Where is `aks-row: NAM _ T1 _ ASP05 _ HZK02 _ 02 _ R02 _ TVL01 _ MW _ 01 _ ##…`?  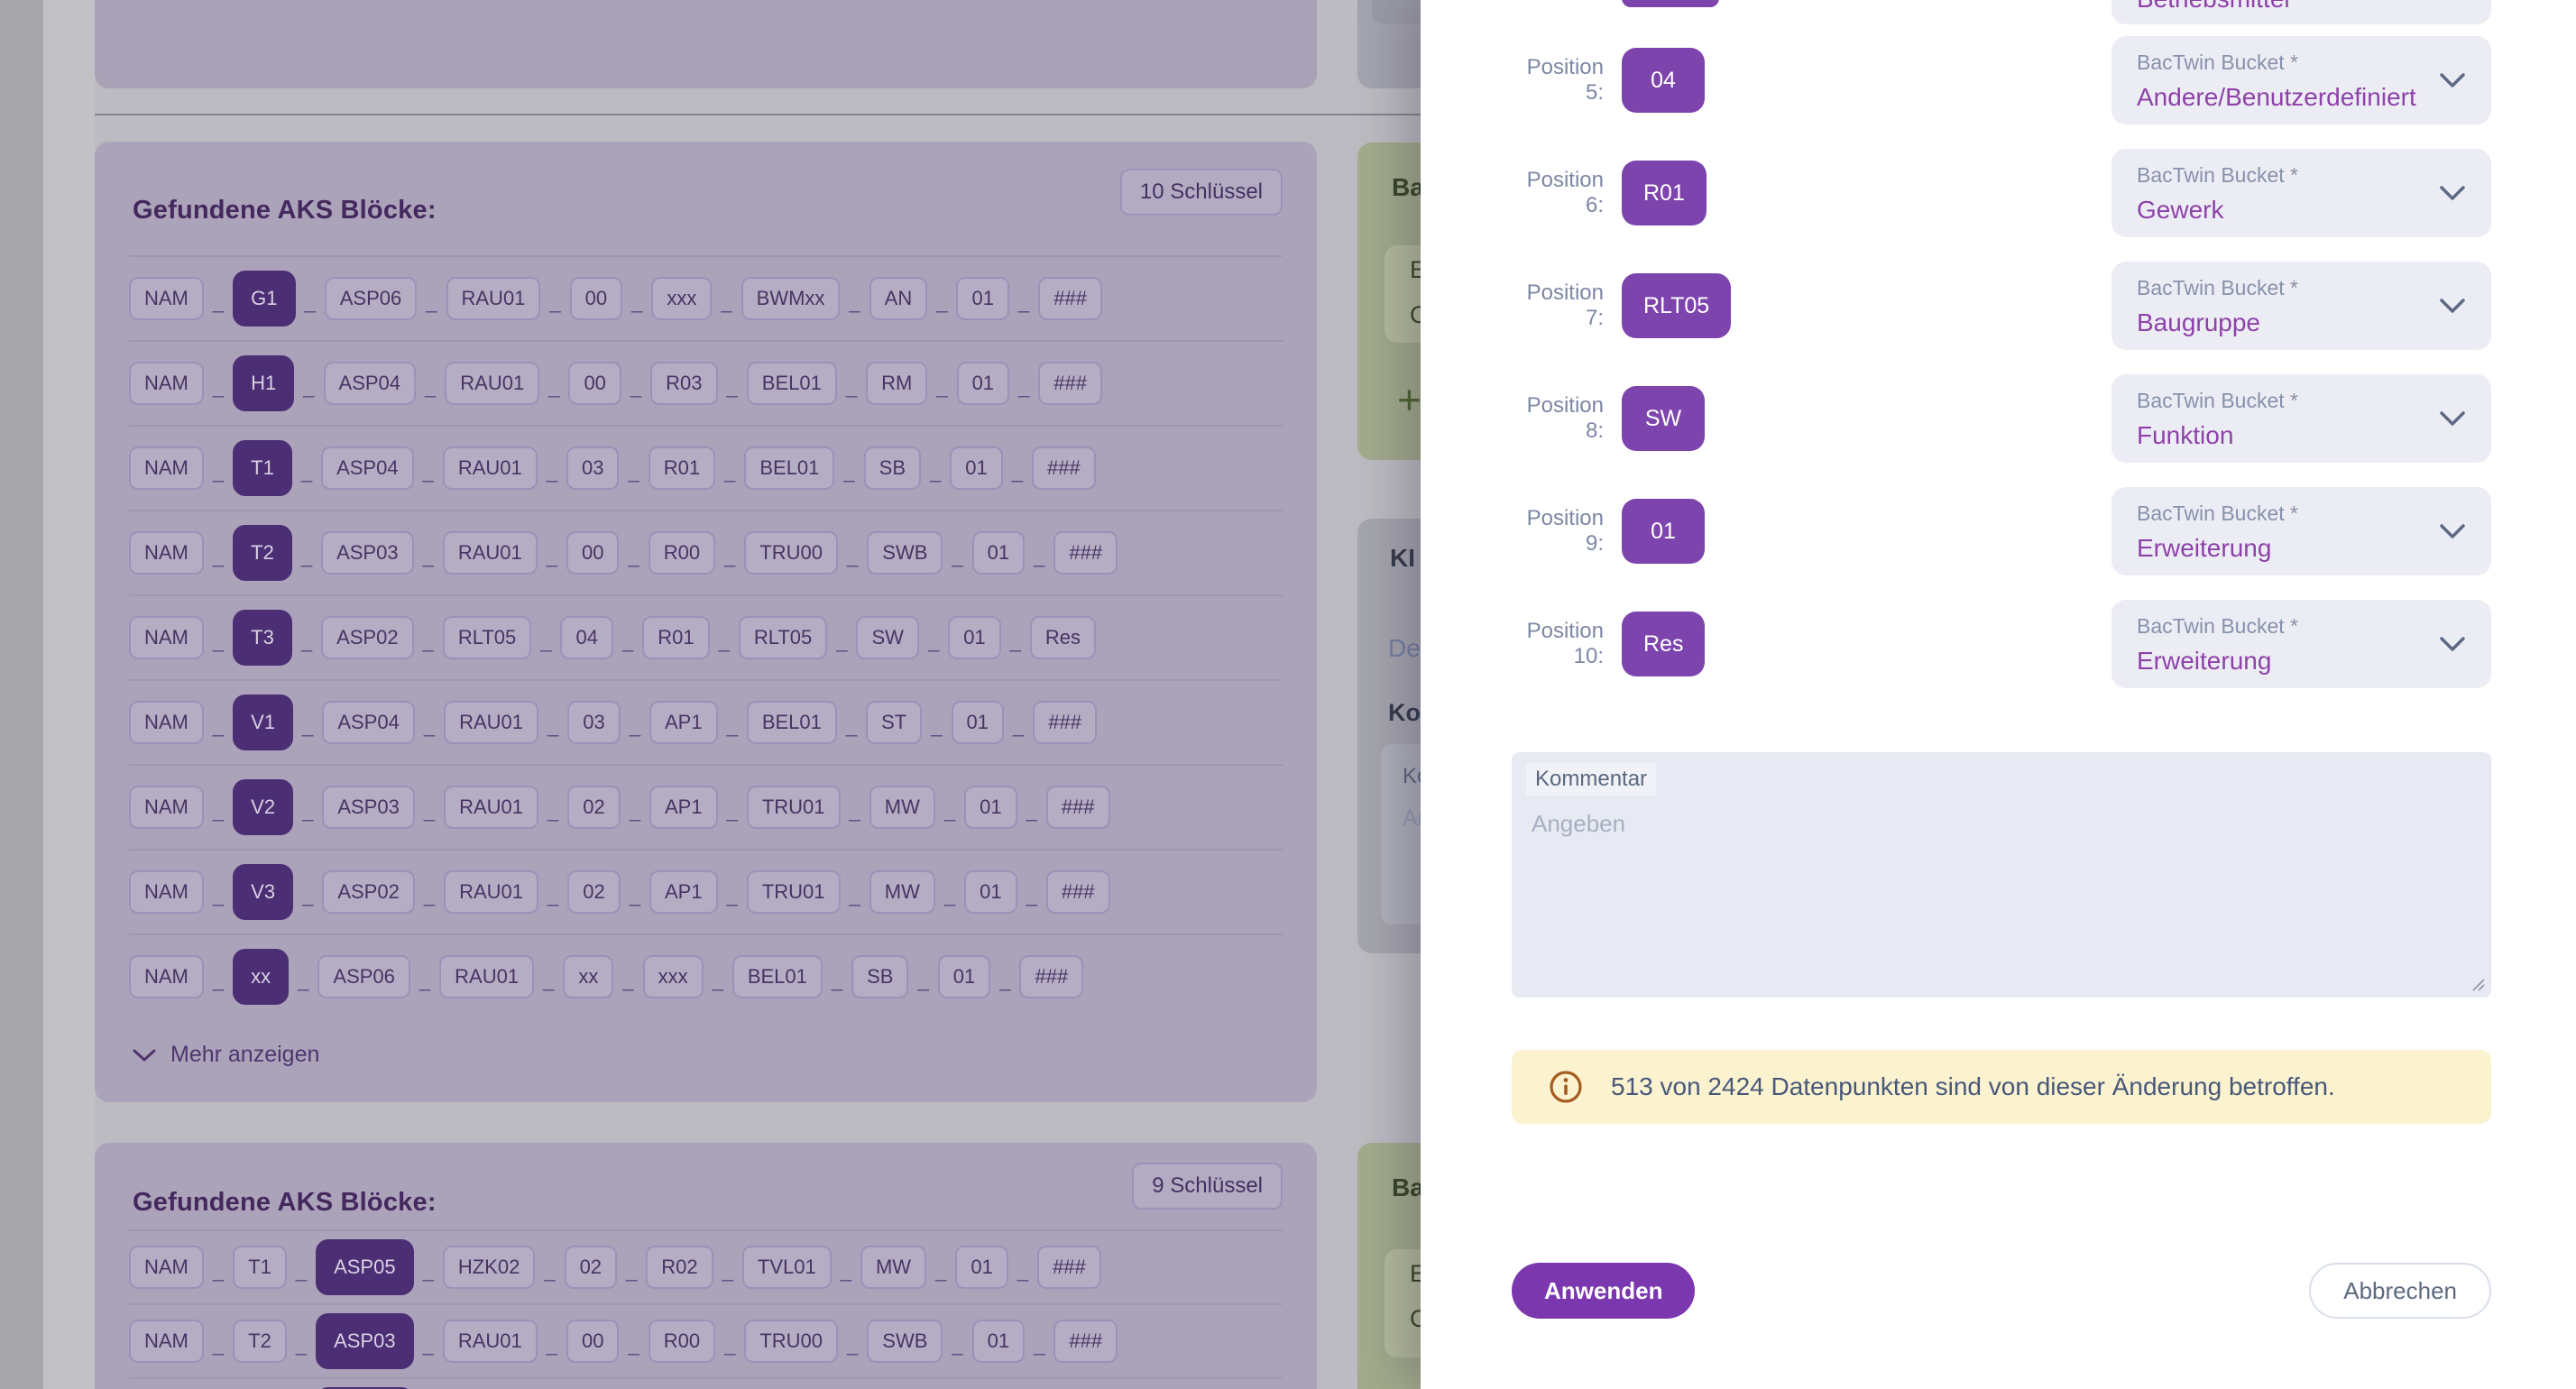 aks-row: NAM _ T1 _ ASP05 _ HZK02 _ 02 _ R02 _ TVL01 _ MW _ 01 _ ##… is located at coordinates (706, 1268).